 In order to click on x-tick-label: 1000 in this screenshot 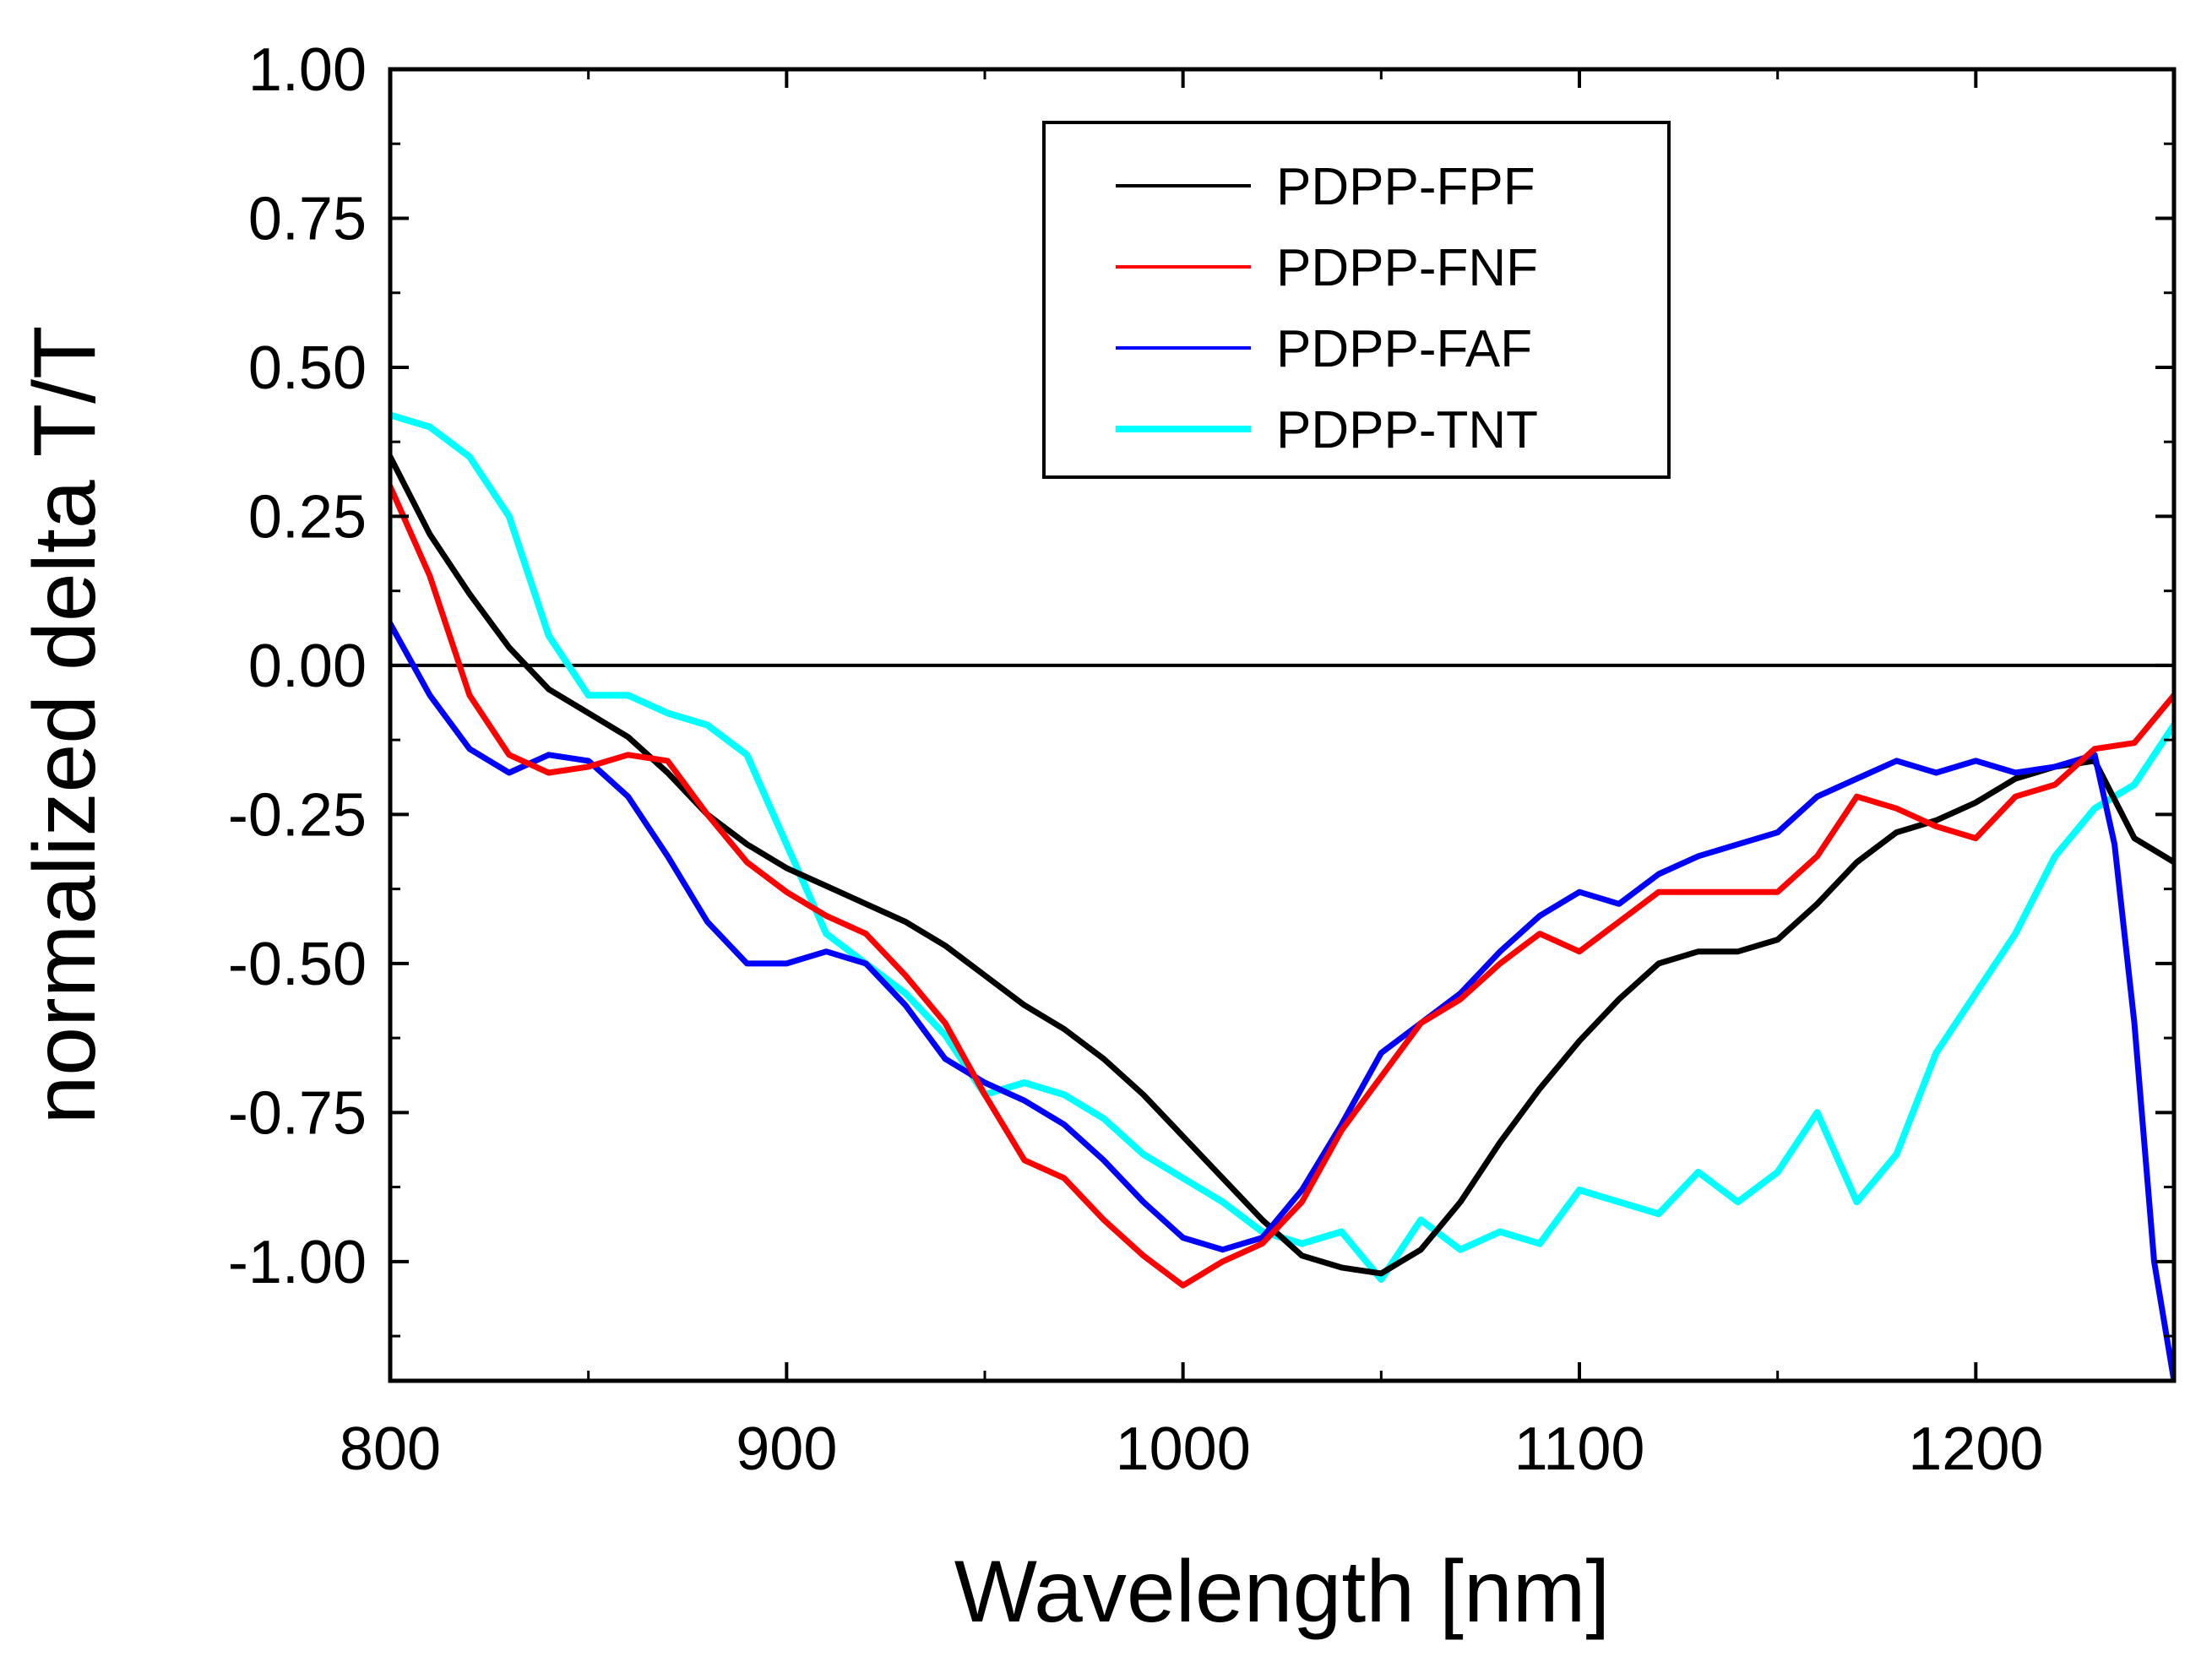, I will do `click(1183, 1449)`.